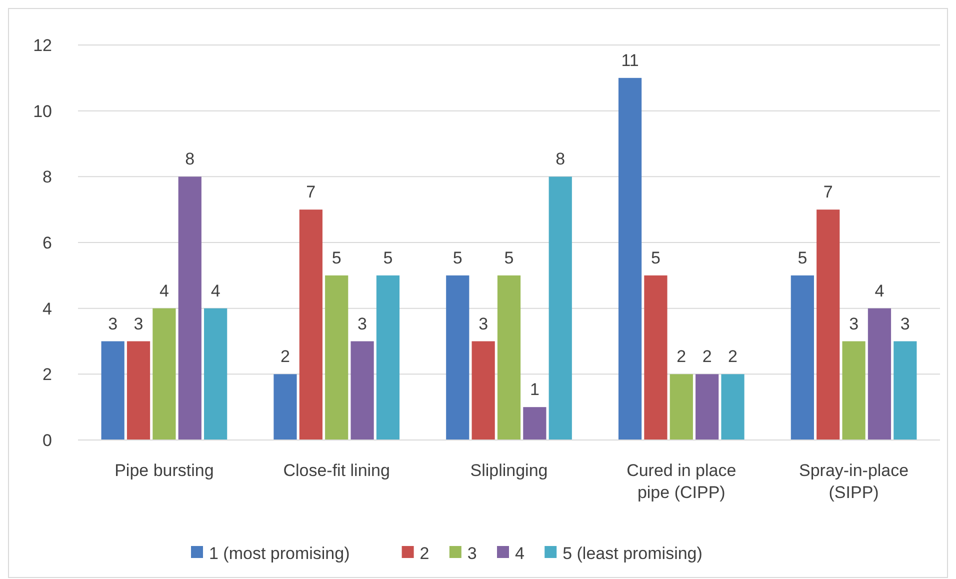  I want to click on y-tick-label: 4, so click(47, 308).